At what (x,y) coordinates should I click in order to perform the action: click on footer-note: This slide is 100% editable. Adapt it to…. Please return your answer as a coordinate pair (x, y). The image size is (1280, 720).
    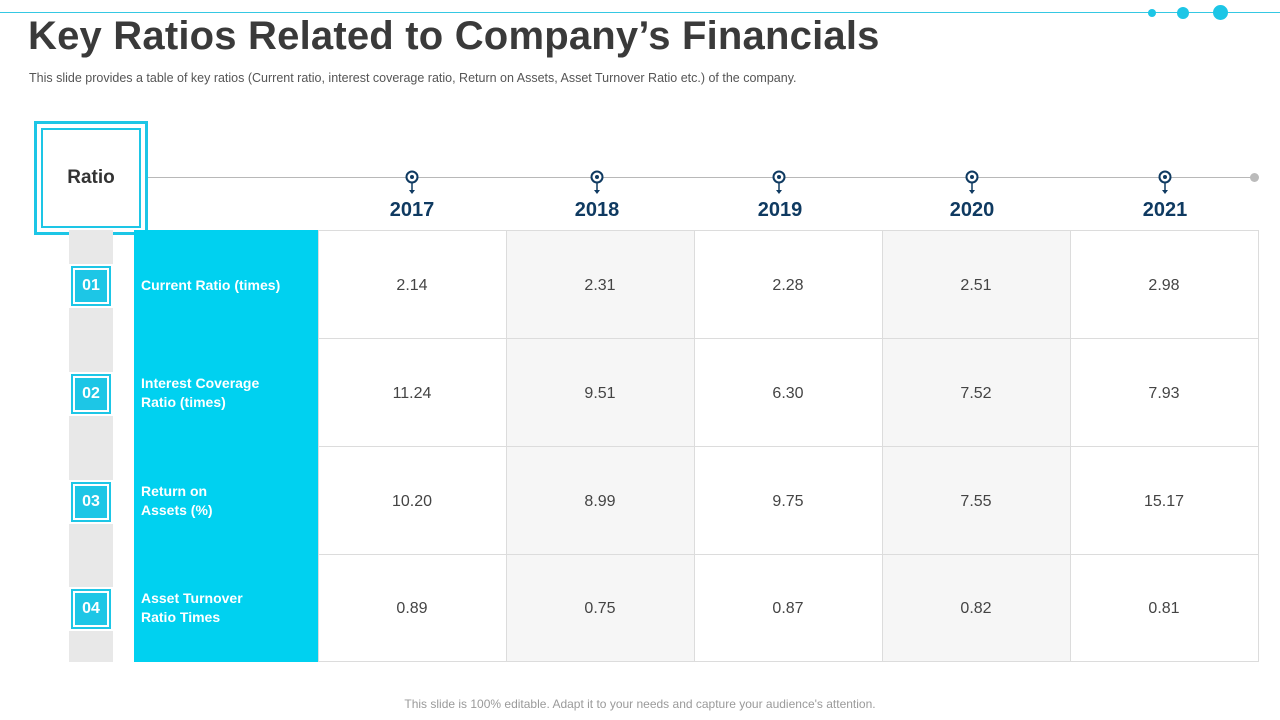
    Looking at the image, I should click on (640, 704).